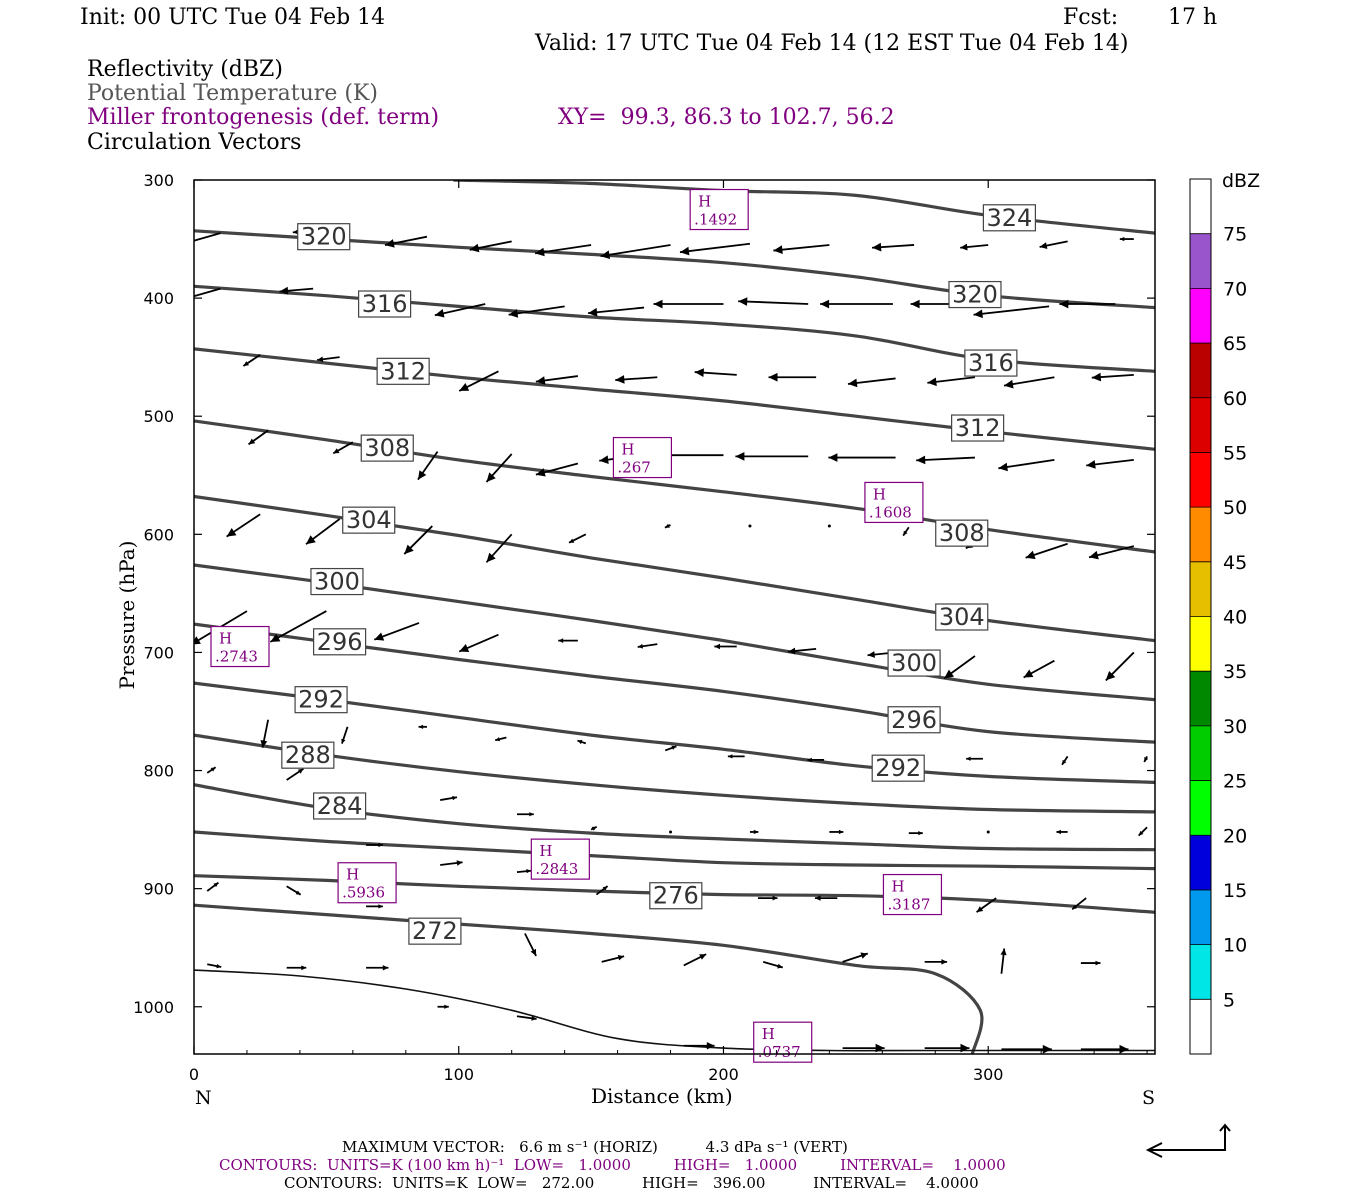 The image size is (1350, 1200). What do you see at coordinates (1235, 946) in the screenshot?
I see `colorbar-level-label: 10` at bounding box center [1235, 946].